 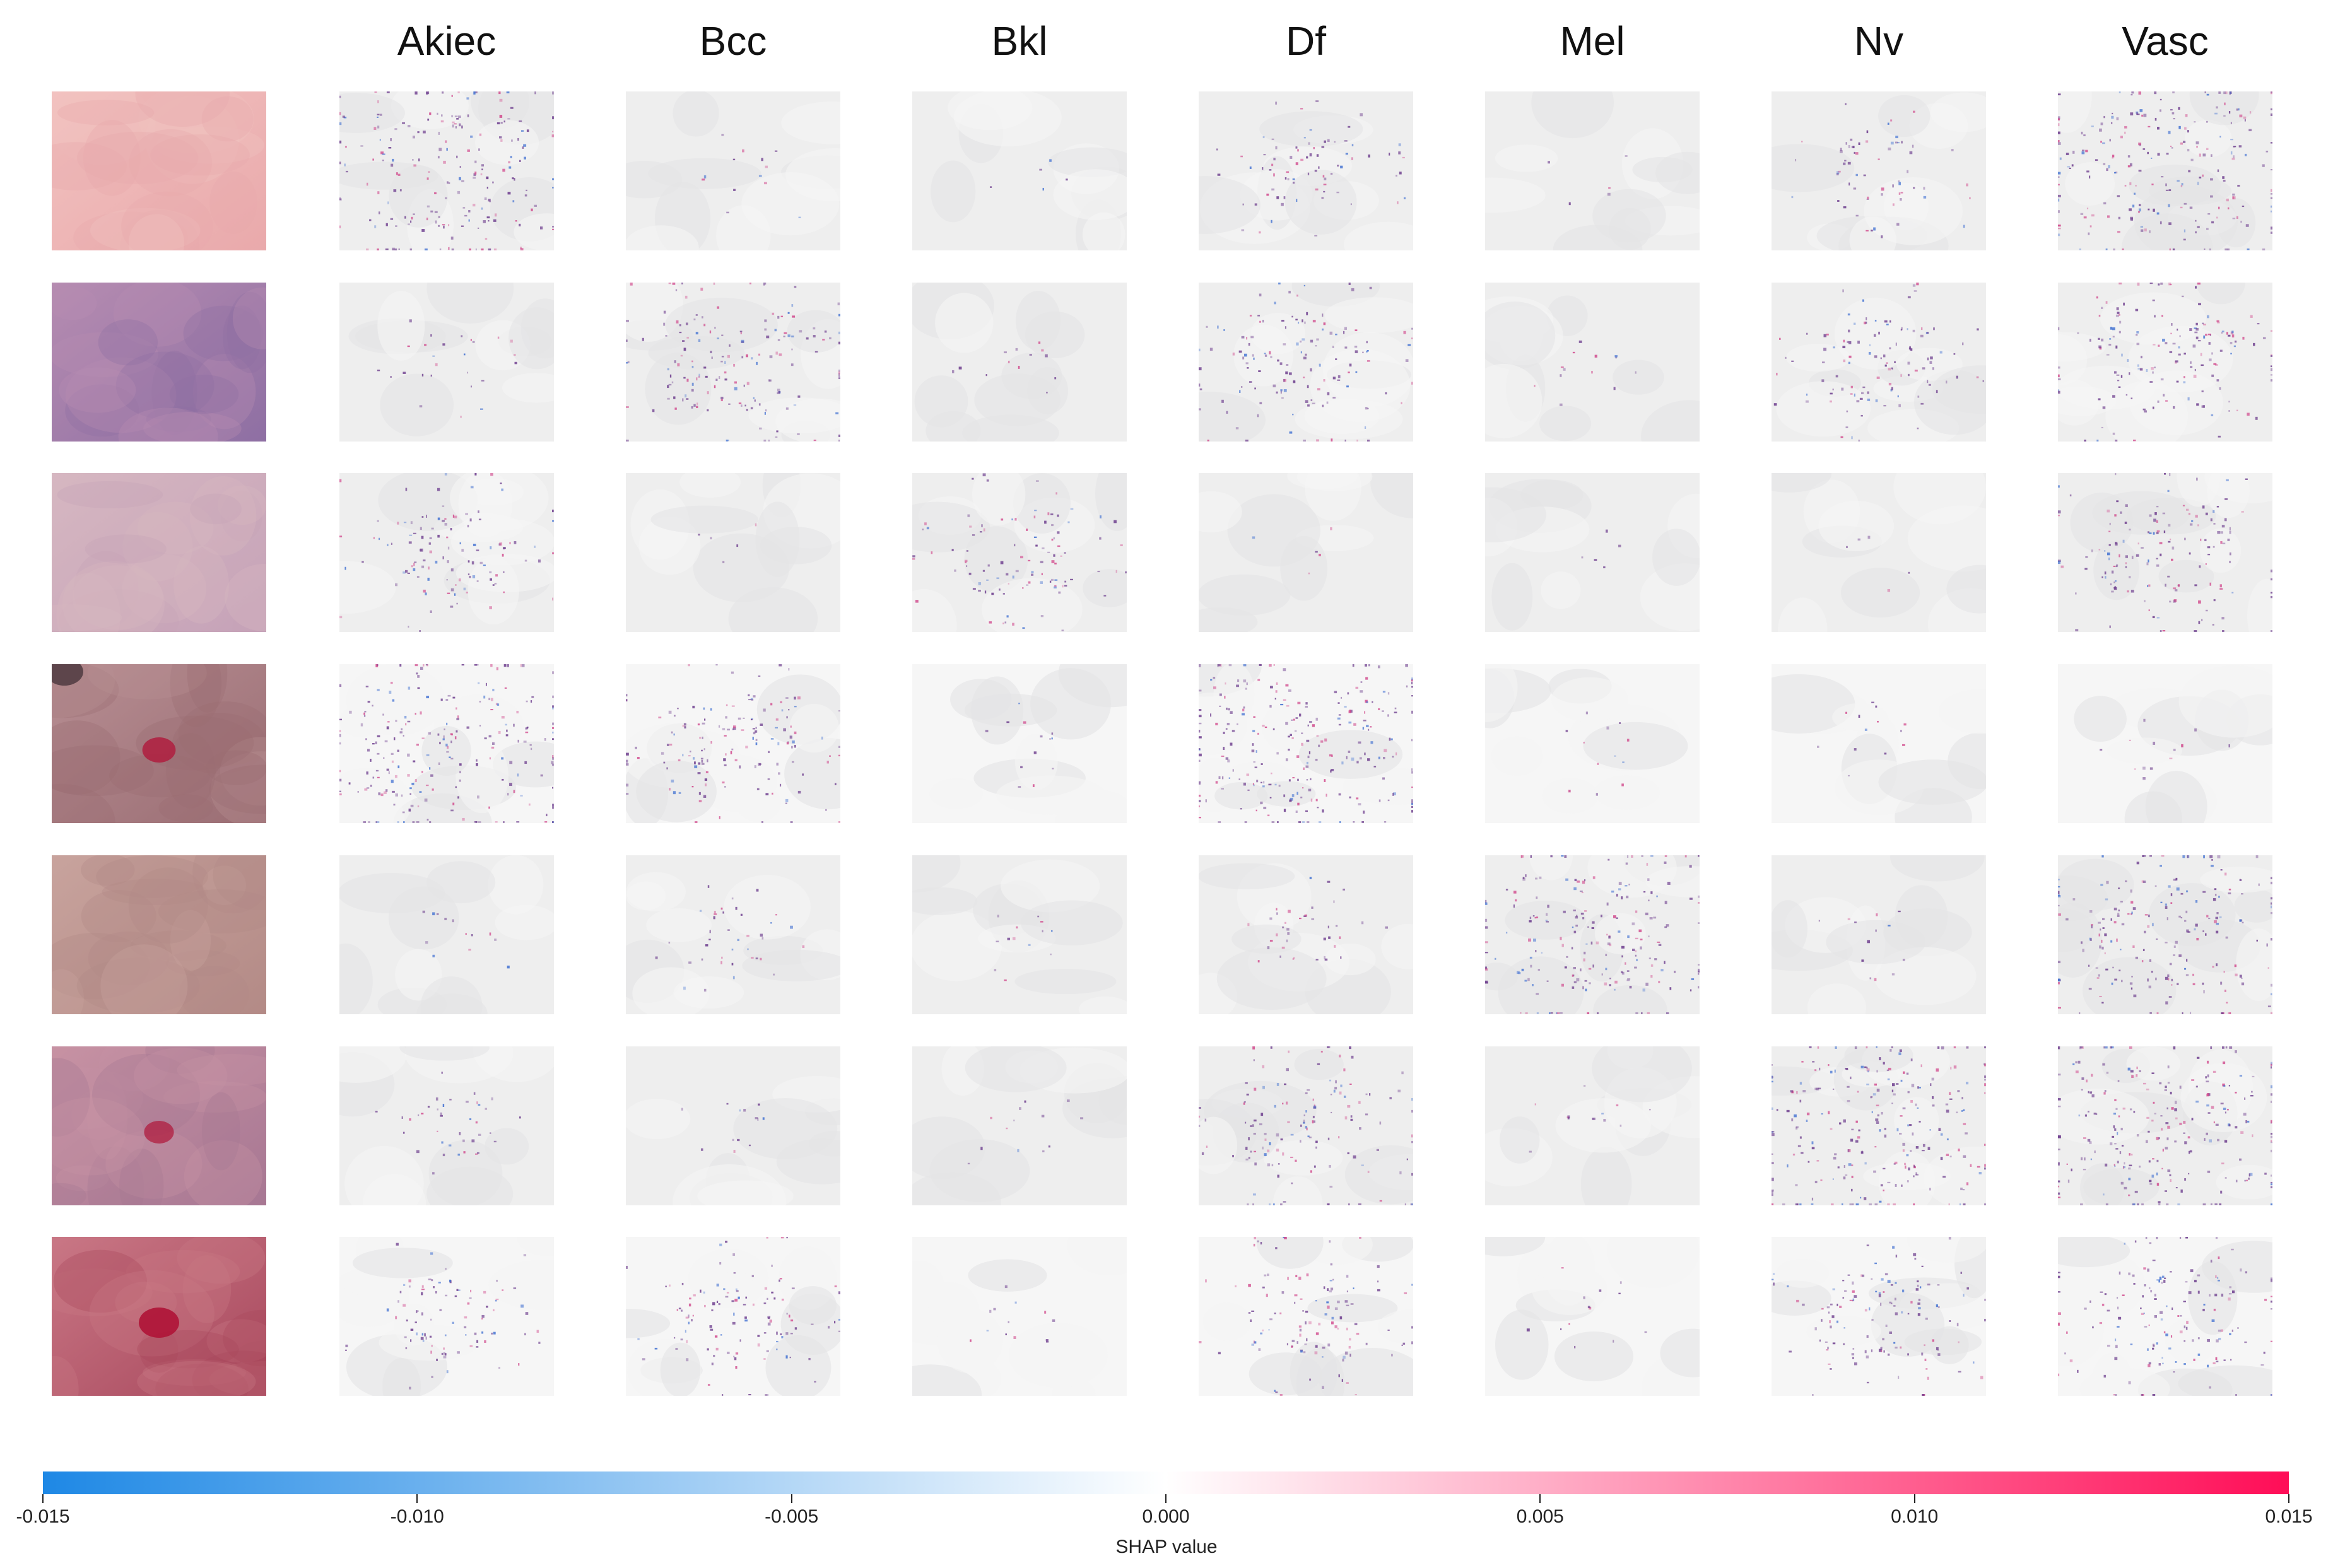 What do you see at coordinates (2165, 1125) in the screenshot?
I see `shap-tile-r6-vasc` at bounding box center [2165, 1125].